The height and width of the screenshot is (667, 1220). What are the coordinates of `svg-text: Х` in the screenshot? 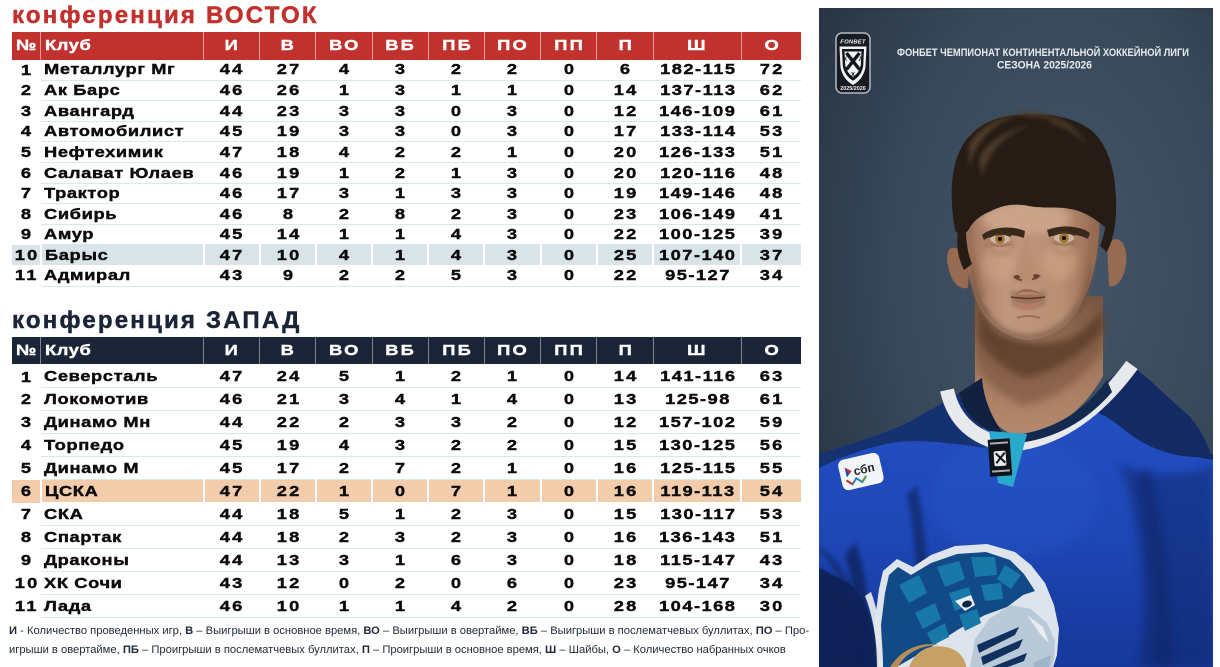 It's located at (853, 75).